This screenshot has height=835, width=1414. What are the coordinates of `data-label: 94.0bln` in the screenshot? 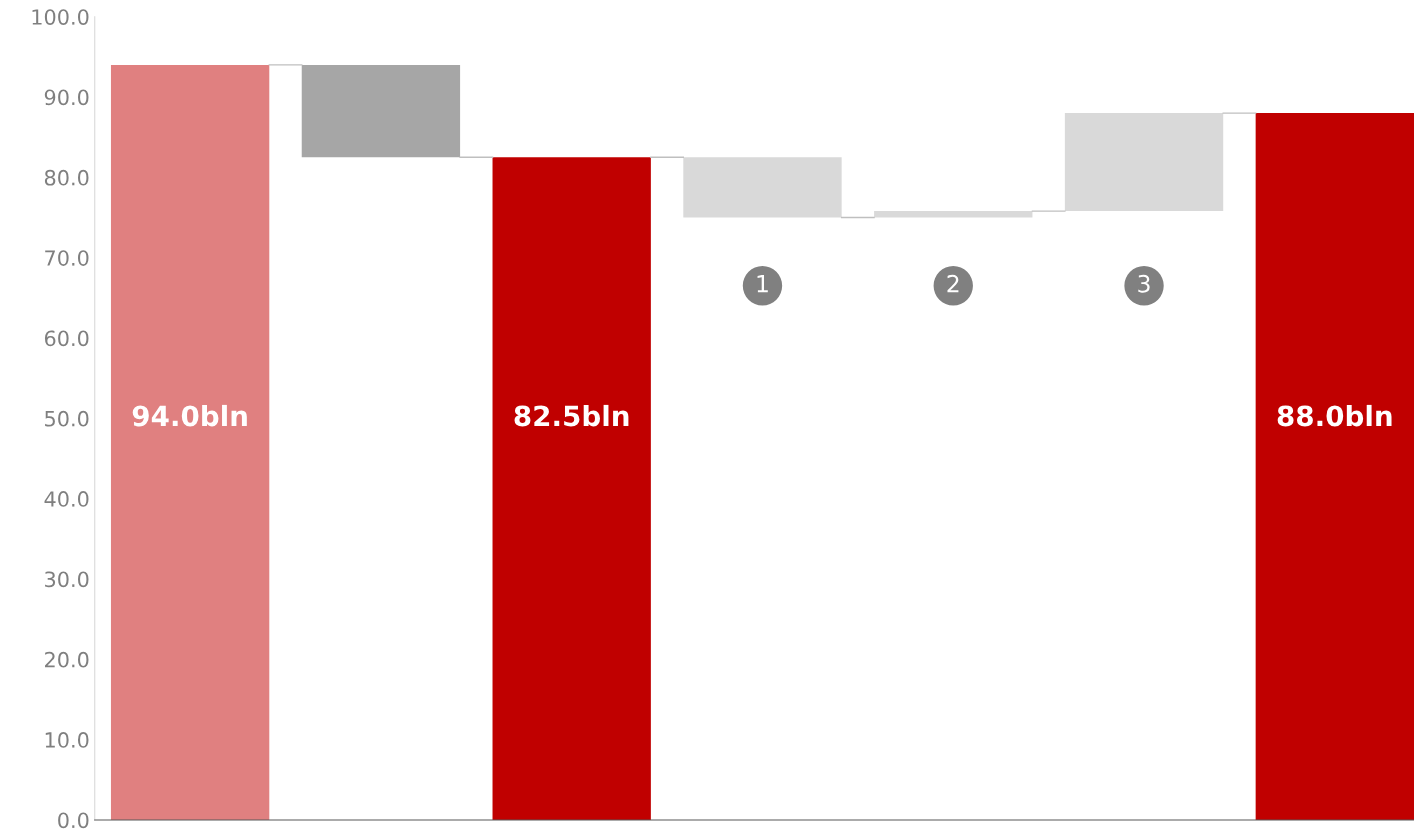 It's located at (189, 415).